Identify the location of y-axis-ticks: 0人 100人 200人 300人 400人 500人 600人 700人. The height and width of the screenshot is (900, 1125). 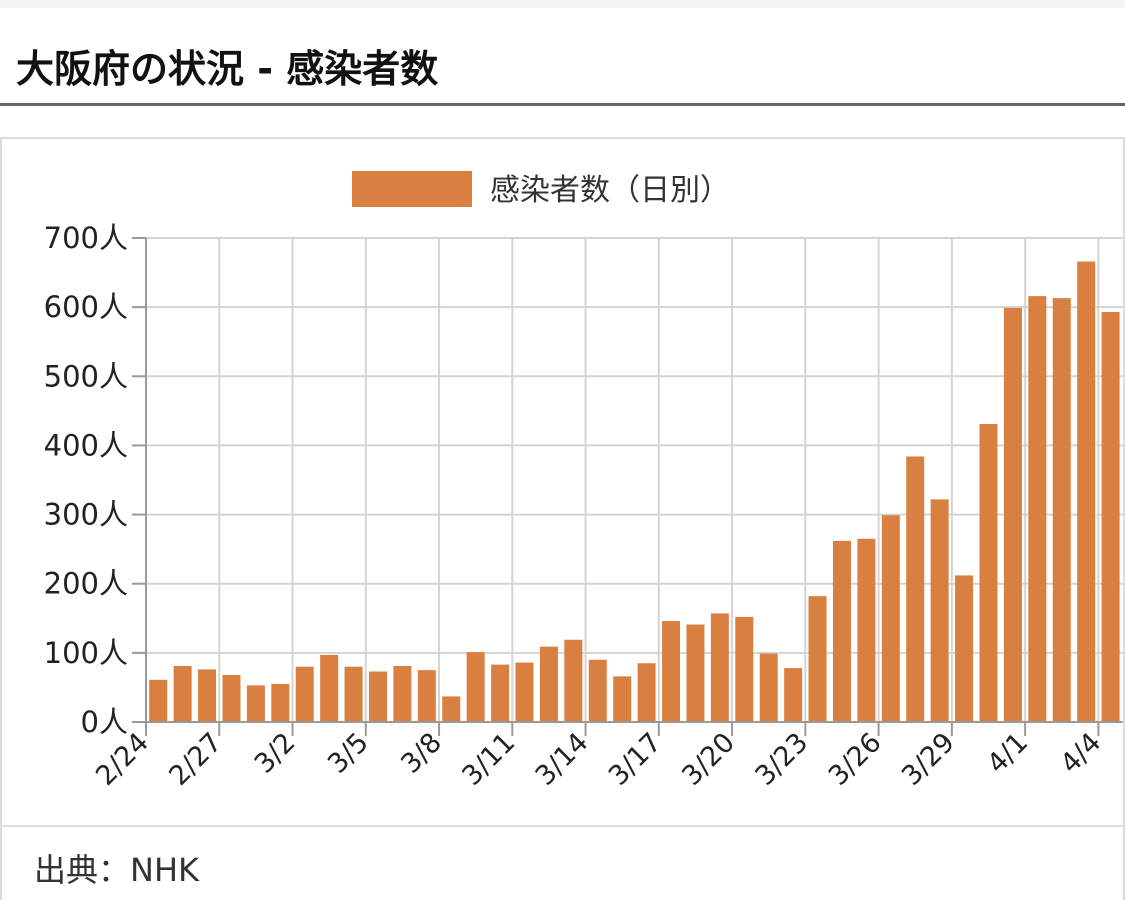
(86, 480).